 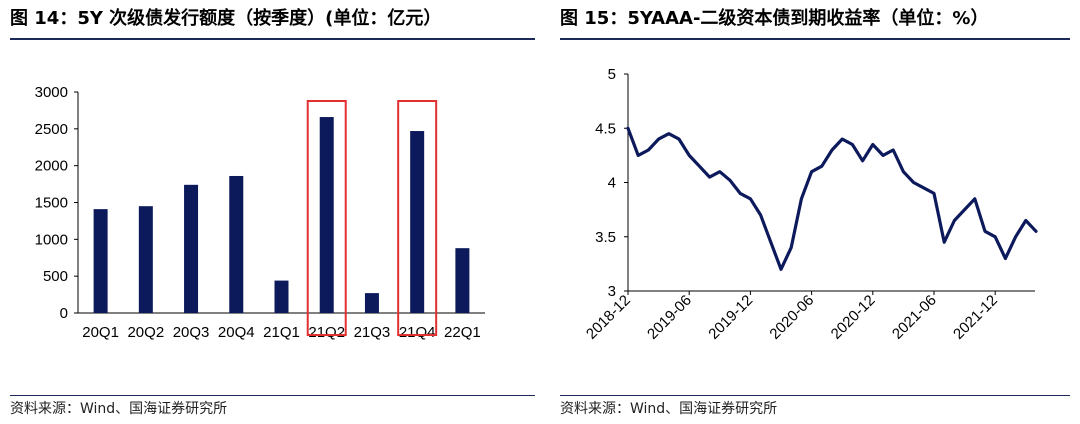 What do you see at coordinates (146, 259) in the screenshot?
I see `bar-20Q2` at bounding box center [146, 259].